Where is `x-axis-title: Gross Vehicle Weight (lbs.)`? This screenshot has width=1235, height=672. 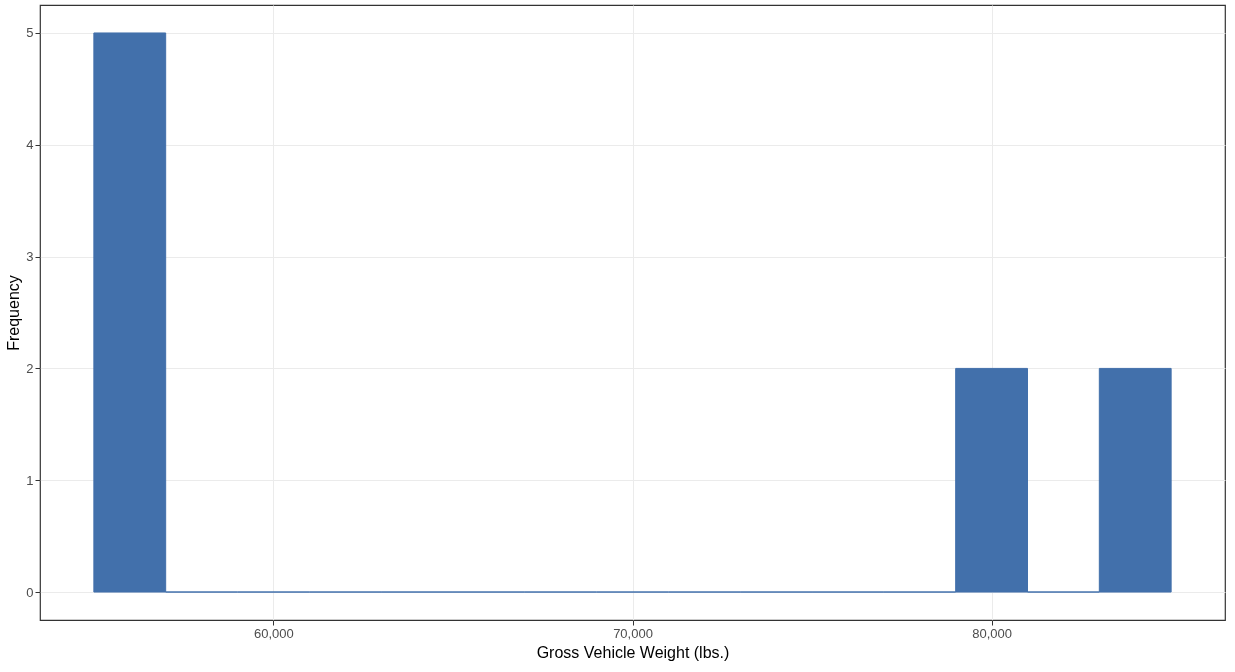
x-axis-title: Gross Vehicle Weight (lbs.) is located at coordinates (633, 652).